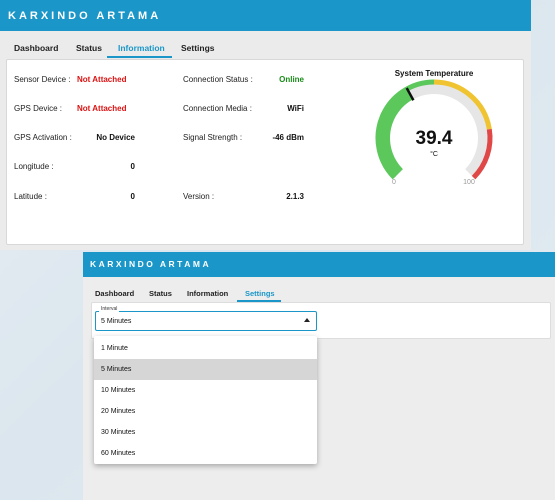 The image size is (555, 500). Describe the element at coordinates (434, 154) in the screenshot. I see `gauge-unit: °C` at that location.